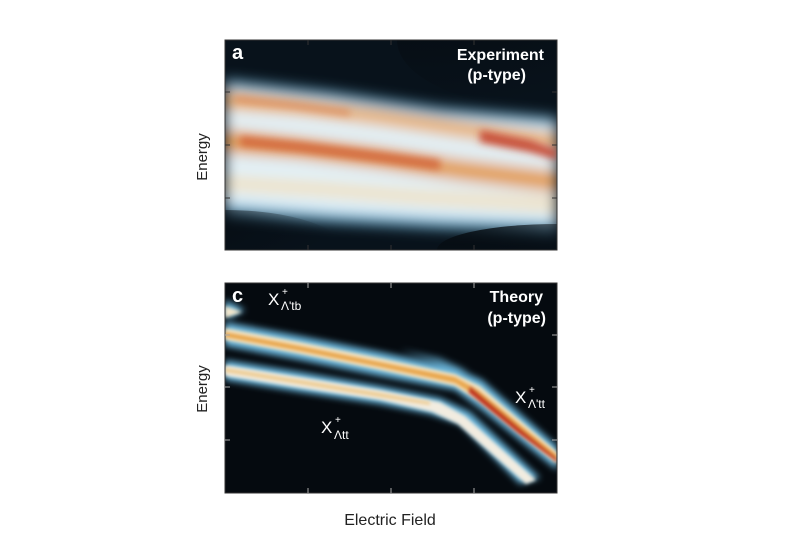 This screenshot has width=800, height=550. What do you see at coordinates (537, 404) in the screenshot?
I see `label-x-lambda-prime-tt-sub: Λ'tt` at bounding box center [537, 404].